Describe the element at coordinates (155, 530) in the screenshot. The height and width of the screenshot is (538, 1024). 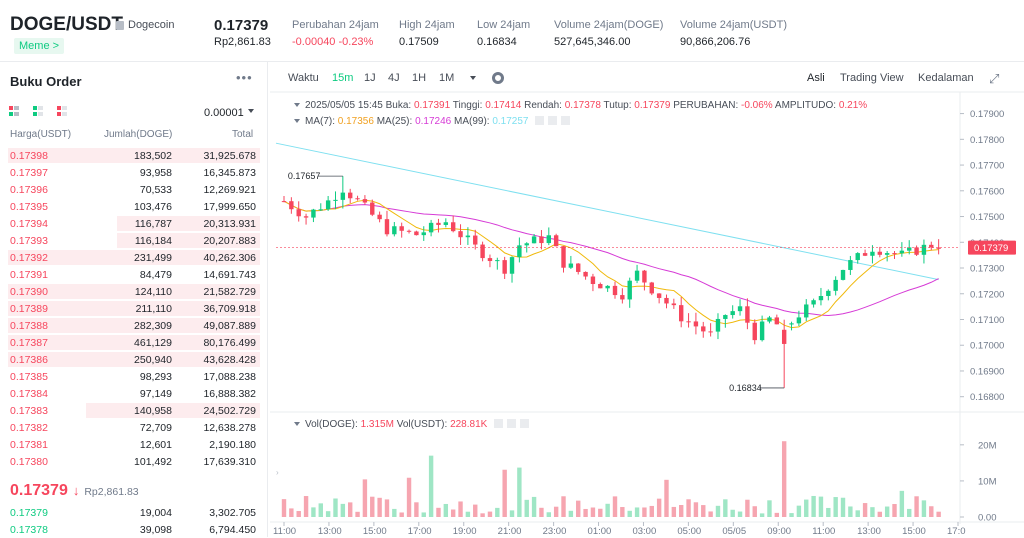
I see `cell-amount: 39,098` at that location.